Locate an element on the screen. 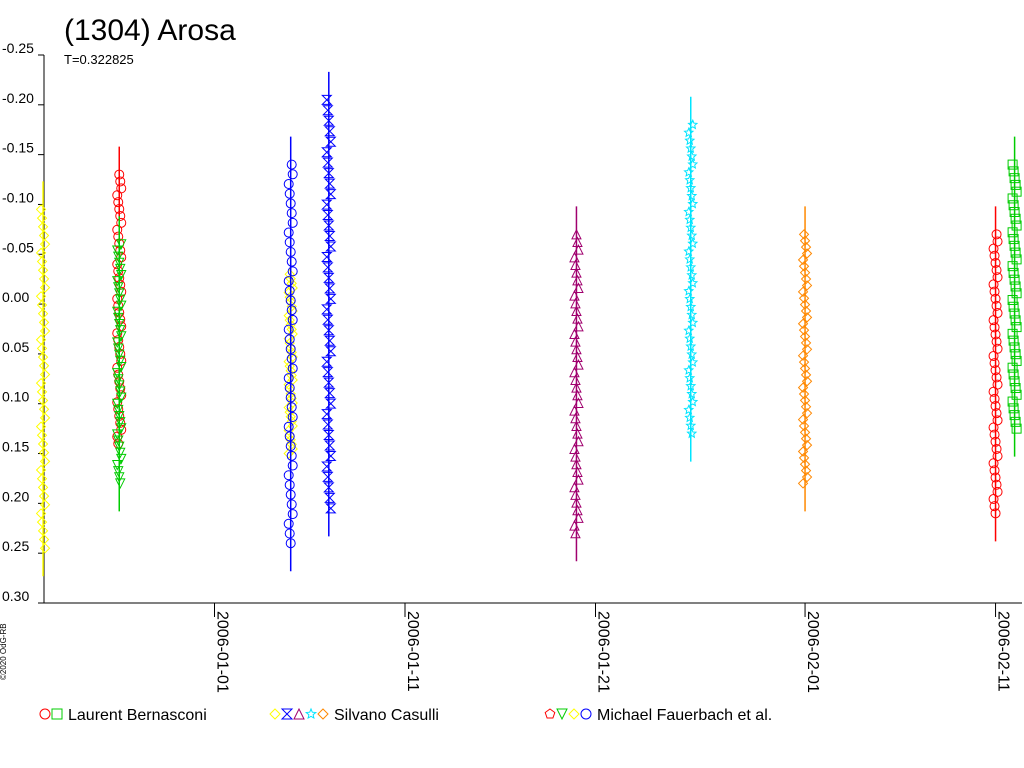 The image size is (1024, 768). data-series is located at coordinates (290, 354).